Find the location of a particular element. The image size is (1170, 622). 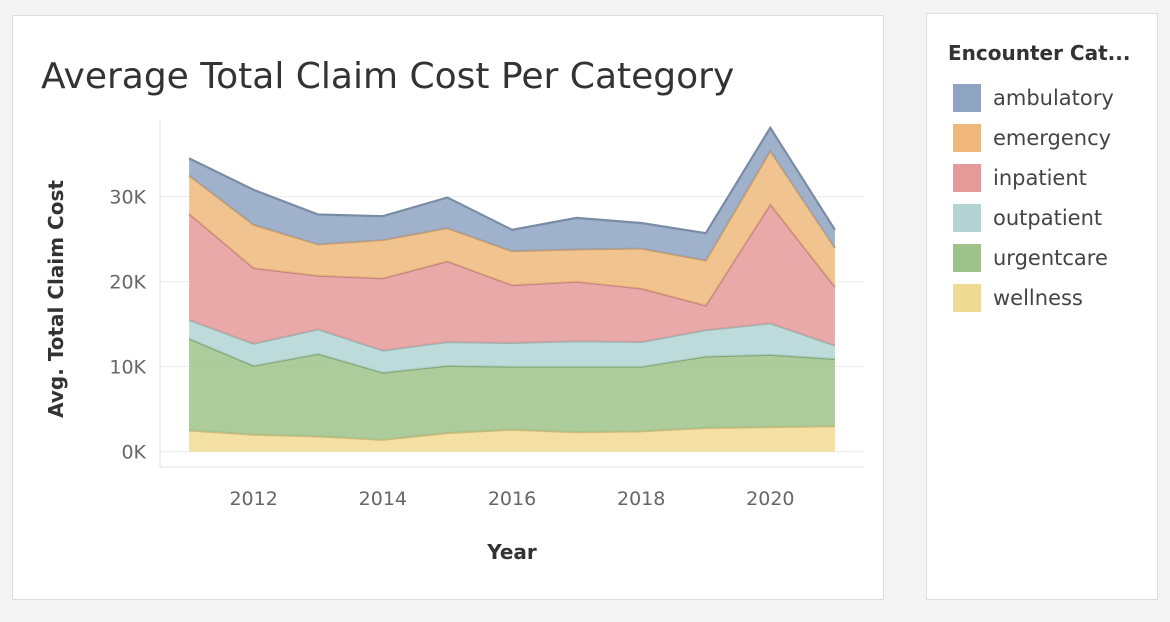

y-axis-title: Avg. Total Claim Cost is located at coordinates (56, 299).